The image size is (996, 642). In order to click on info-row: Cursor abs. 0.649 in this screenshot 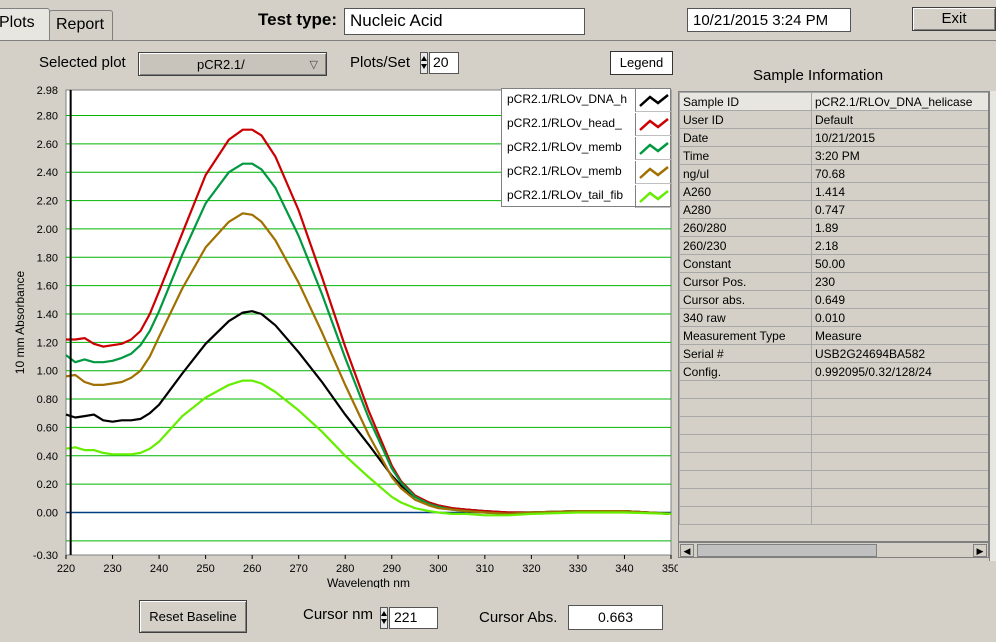, I will do `click(833, 299)`.